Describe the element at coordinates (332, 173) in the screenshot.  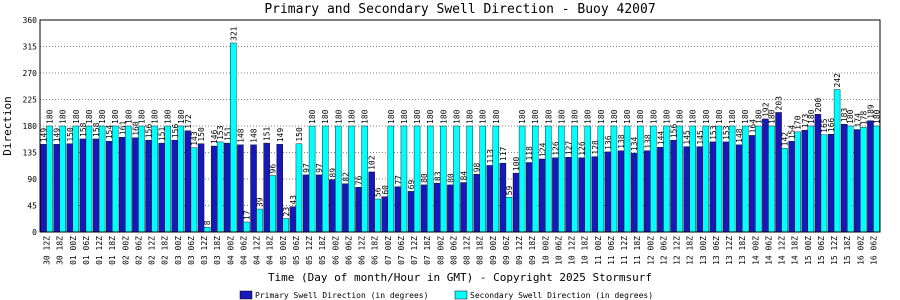
I see `value-label: 89` at that location.